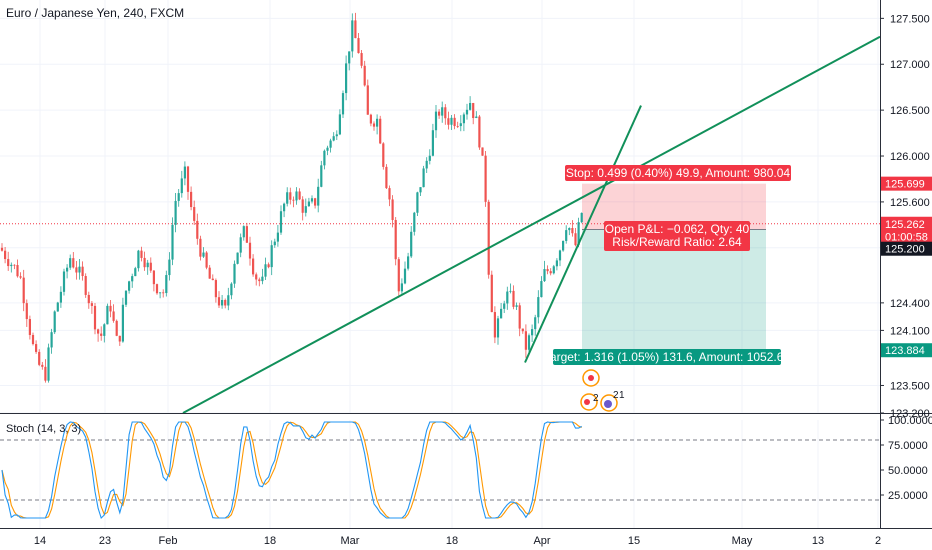 The image size is (932, 550). Describe the element at coordinates (910, 331) in the screenshot. I see `y-tick-label: 124.100` at that location.